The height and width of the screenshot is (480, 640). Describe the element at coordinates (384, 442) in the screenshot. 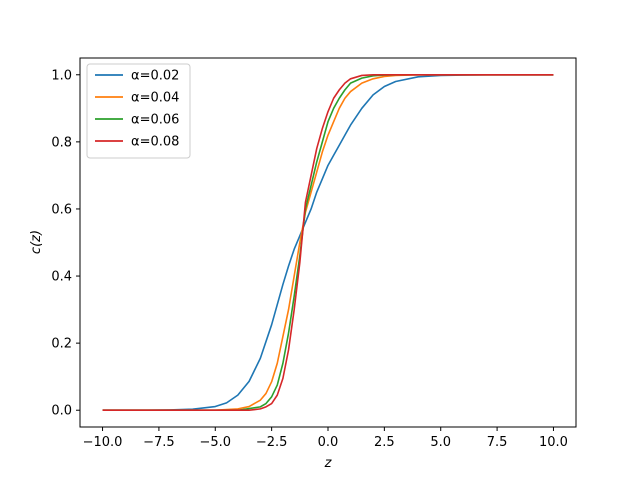

I see `x-tick-label: 2.5` at that location.